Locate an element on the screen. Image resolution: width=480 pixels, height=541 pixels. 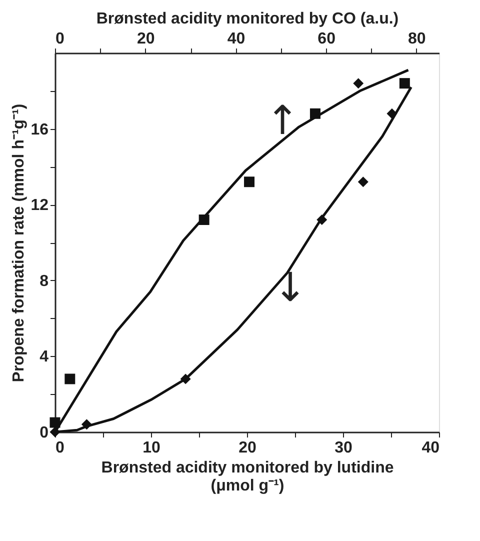
y-tick-label: 8 is located at coordinates (44, 281).